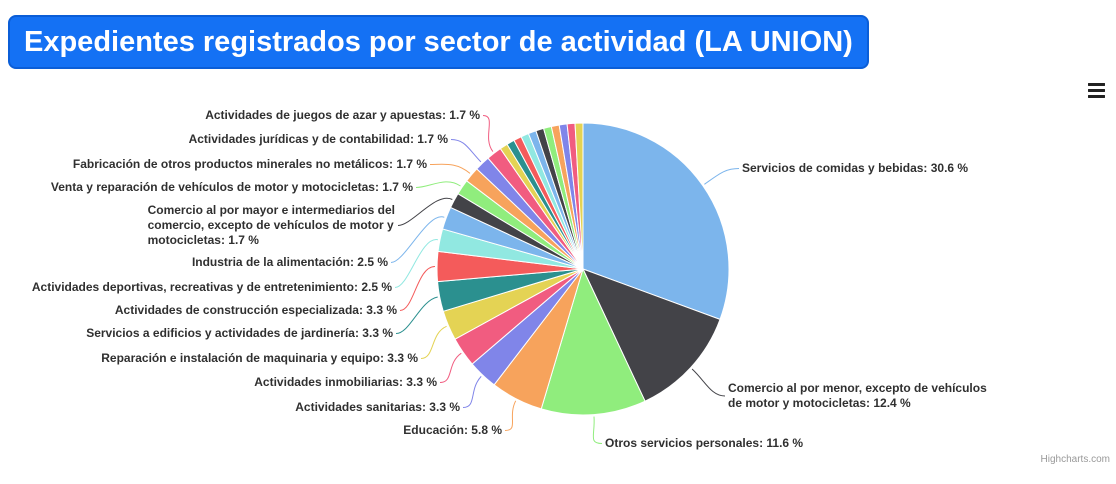 This screenshot has width=1116, height=484. Describe the element at coordinates (704, 443) in the screenshot. I see `pie-label-otros-servicios: Otros servicios personales: 11.6 %` at that location.